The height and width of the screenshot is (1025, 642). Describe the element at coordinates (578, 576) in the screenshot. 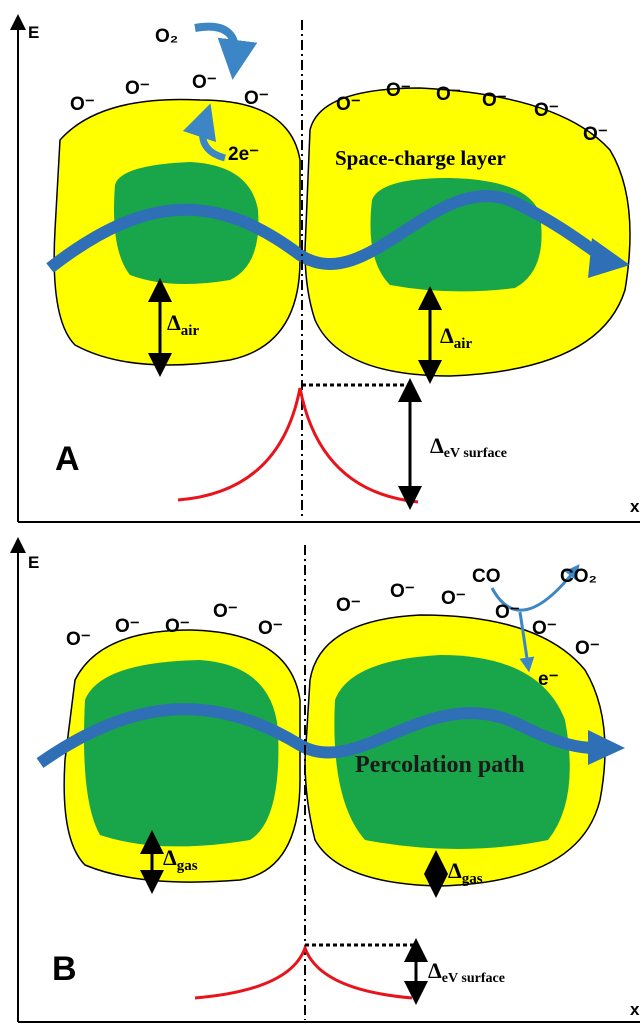

I see `product: CO₂` at that location.